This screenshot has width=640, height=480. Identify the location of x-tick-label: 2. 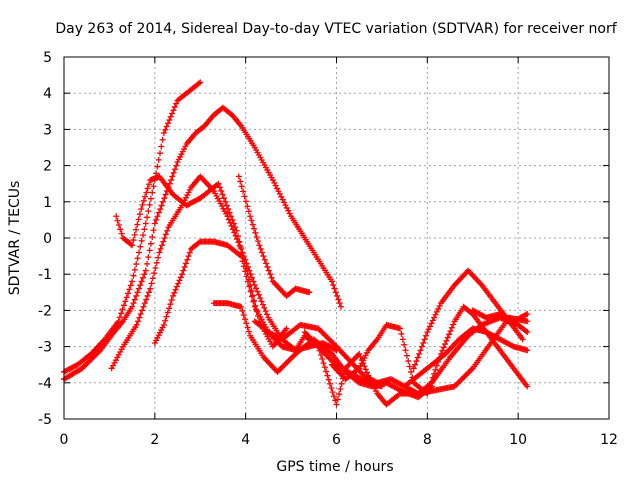
(154, 440).